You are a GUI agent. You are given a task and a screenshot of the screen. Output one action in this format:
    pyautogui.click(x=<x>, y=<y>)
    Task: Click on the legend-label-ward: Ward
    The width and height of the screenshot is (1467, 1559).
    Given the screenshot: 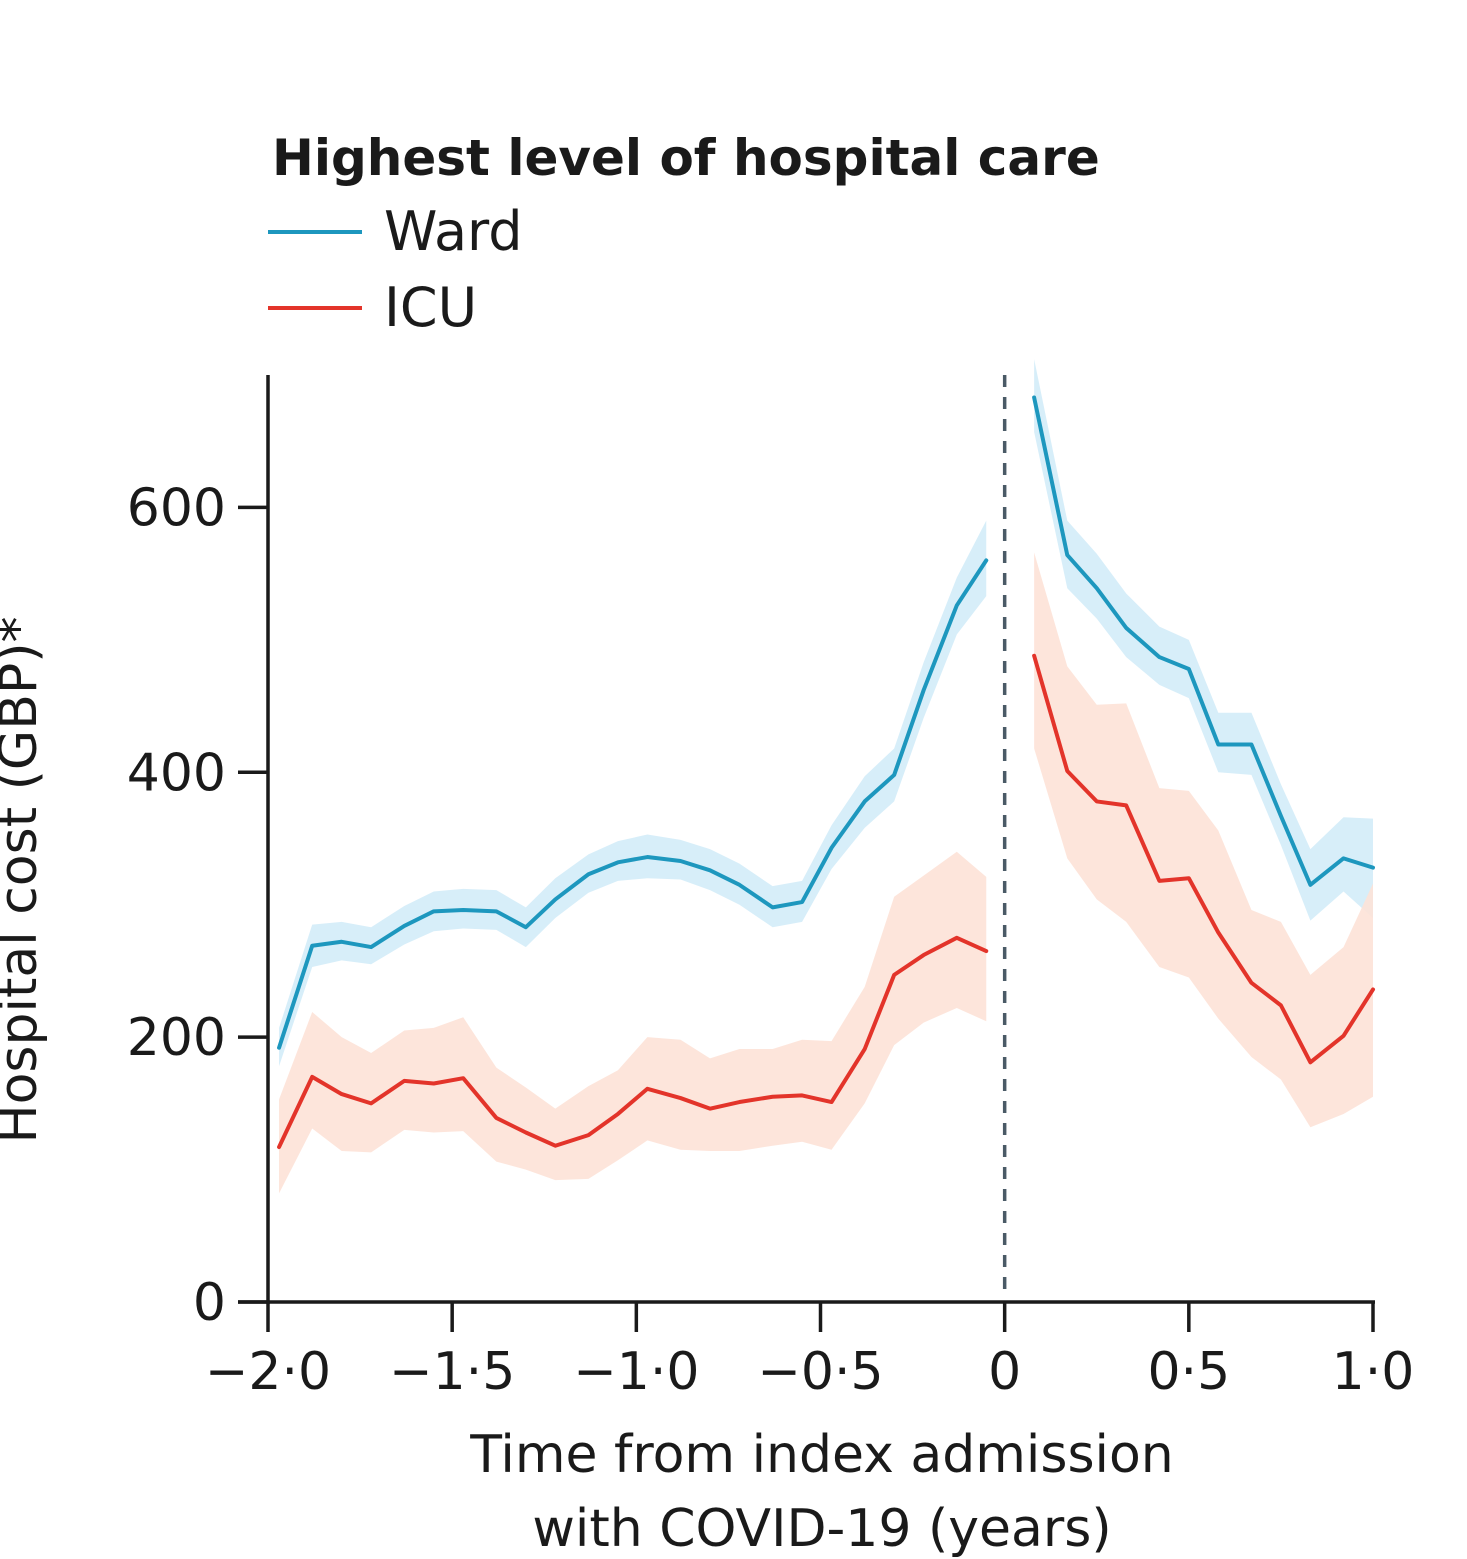 What is the action you would take?
    pyautogui.click(x=453, y=231)
    